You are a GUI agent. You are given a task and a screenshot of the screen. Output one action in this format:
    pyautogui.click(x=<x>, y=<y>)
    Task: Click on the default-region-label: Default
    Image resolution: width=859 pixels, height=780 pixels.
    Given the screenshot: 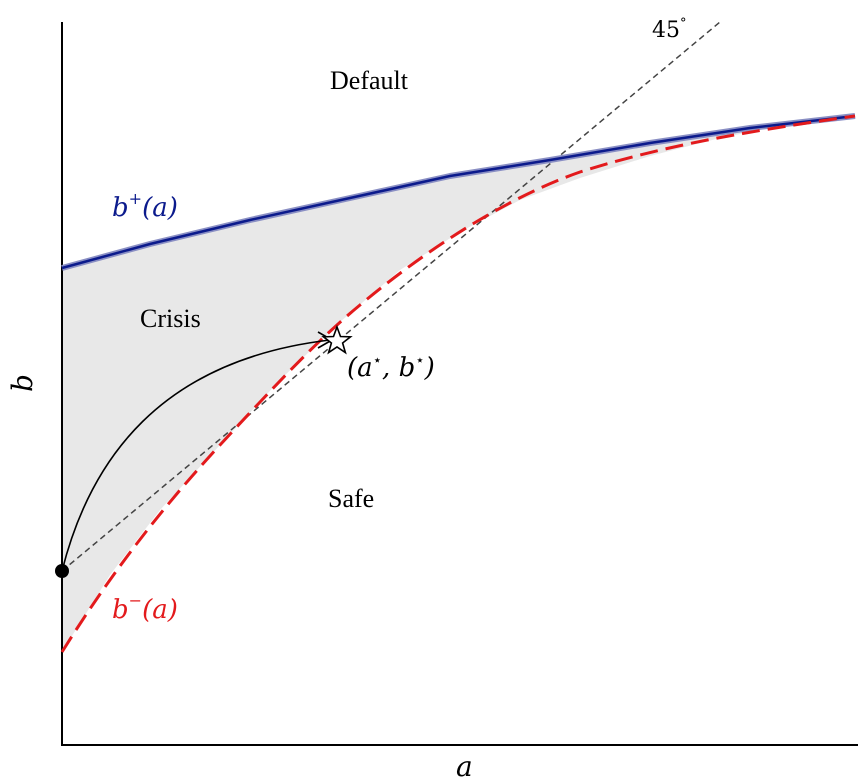 What is the action you would take?
    pyautogui.click(x=369, y=80)
    